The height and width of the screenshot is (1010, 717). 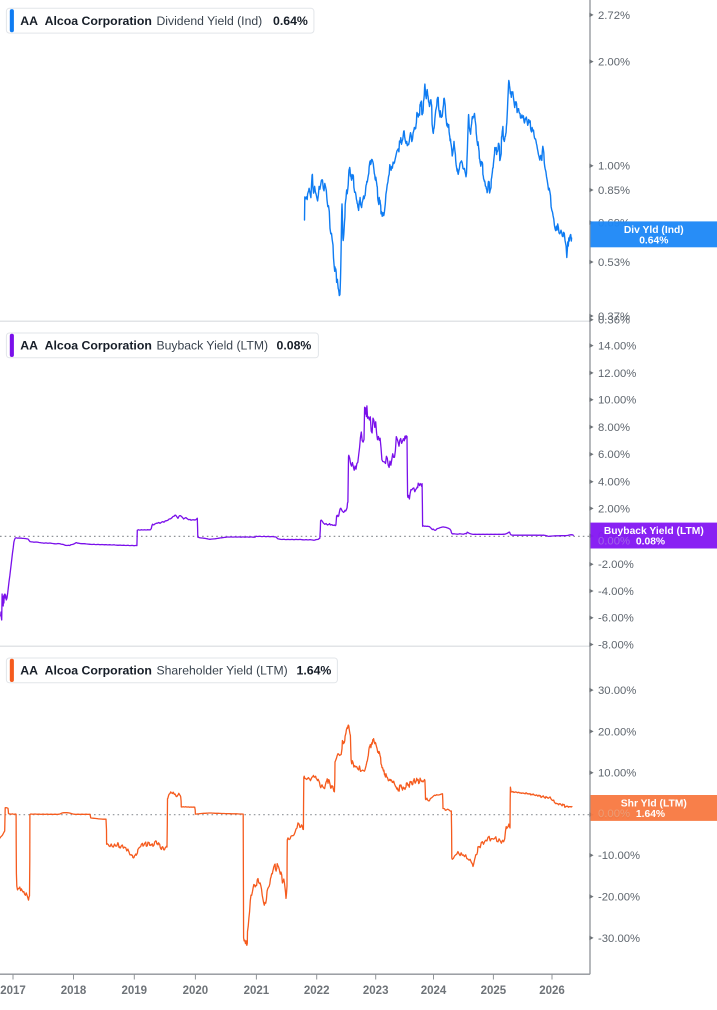 I want to click on svg-text: 2021, so click(x=257, y=991).